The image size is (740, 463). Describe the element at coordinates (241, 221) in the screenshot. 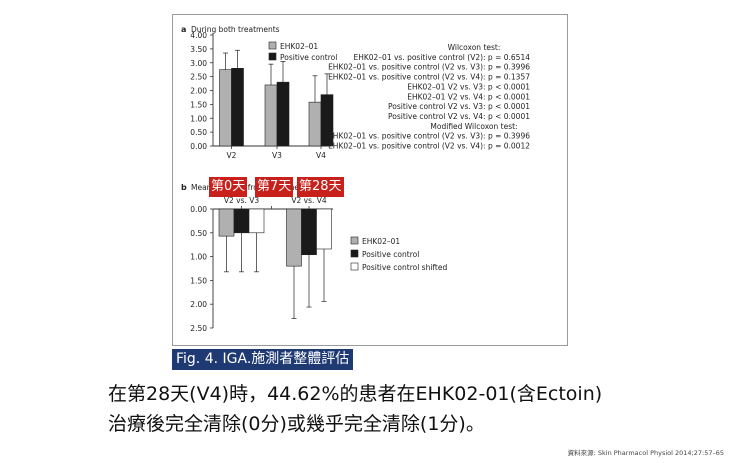

I see `panel-b-bar-positive-control-v2-vs-v3` at that location.